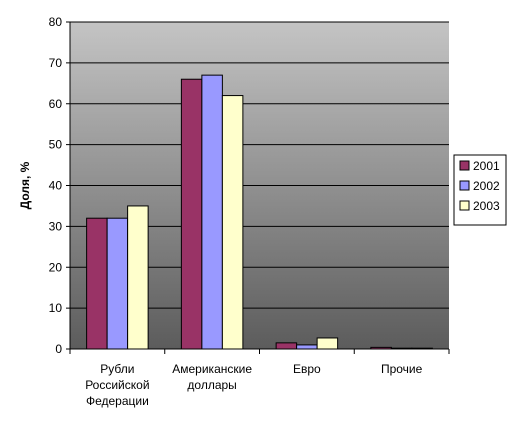 The height and width of the screenshot is (434, 513). I want to click on category-label: Прочие, so click(402, 369).